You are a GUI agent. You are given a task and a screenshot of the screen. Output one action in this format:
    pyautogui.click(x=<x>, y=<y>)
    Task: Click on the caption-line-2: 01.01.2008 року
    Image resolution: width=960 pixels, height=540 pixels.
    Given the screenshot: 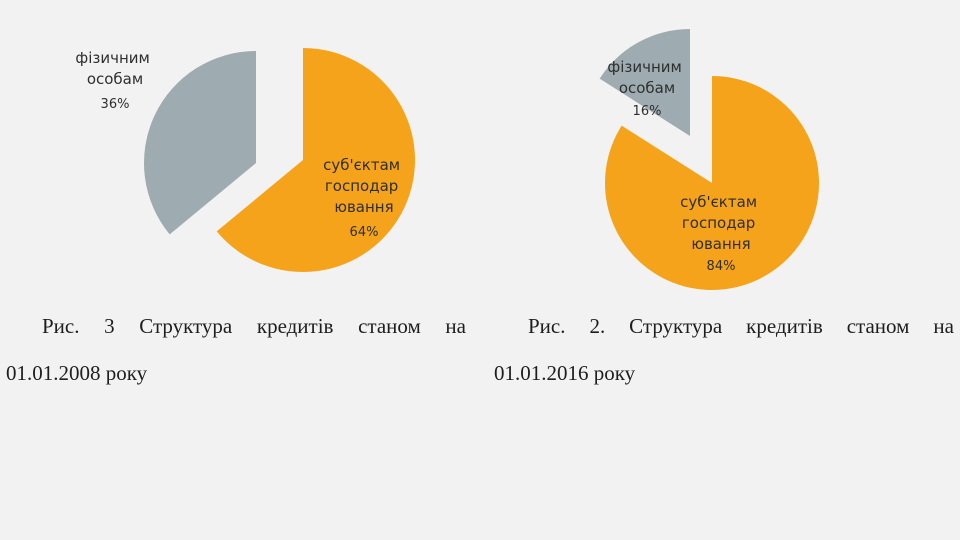 What is the action you would take?
    pyautogui.click(x=77, y=373)
    